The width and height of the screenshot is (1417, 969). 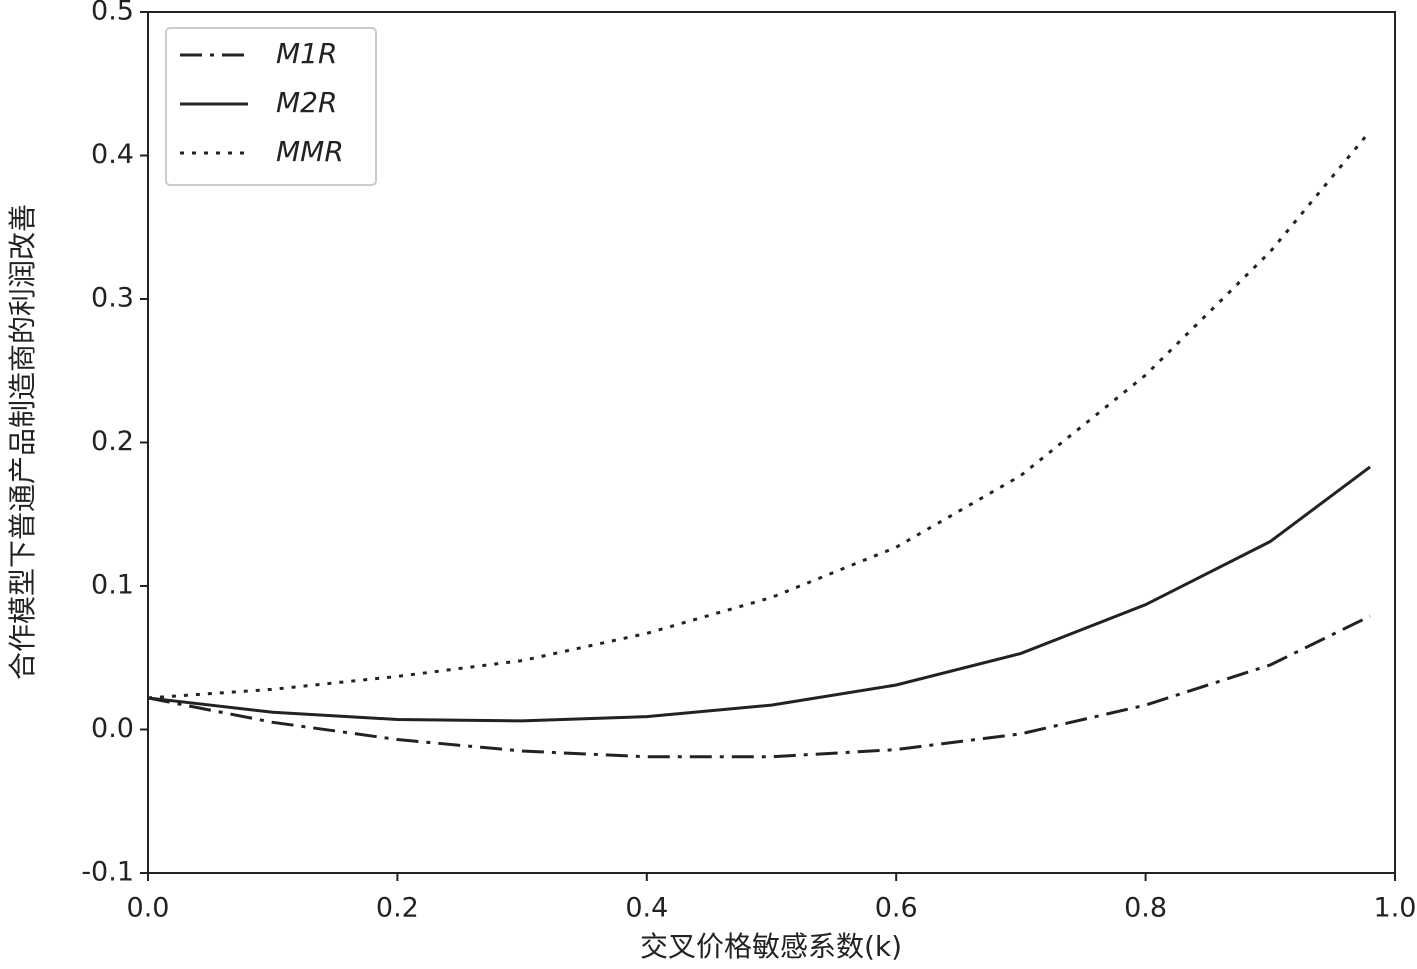 I want to click on legend-label: MMR, so click(x=310, y=151).